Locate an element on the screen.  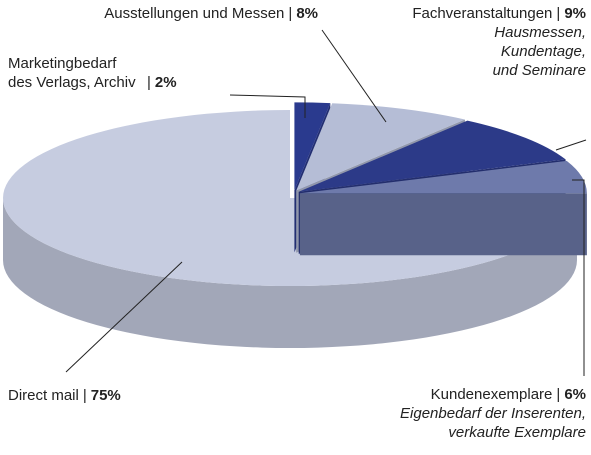
note: Kundentage, is located at coordinates (543, 51).